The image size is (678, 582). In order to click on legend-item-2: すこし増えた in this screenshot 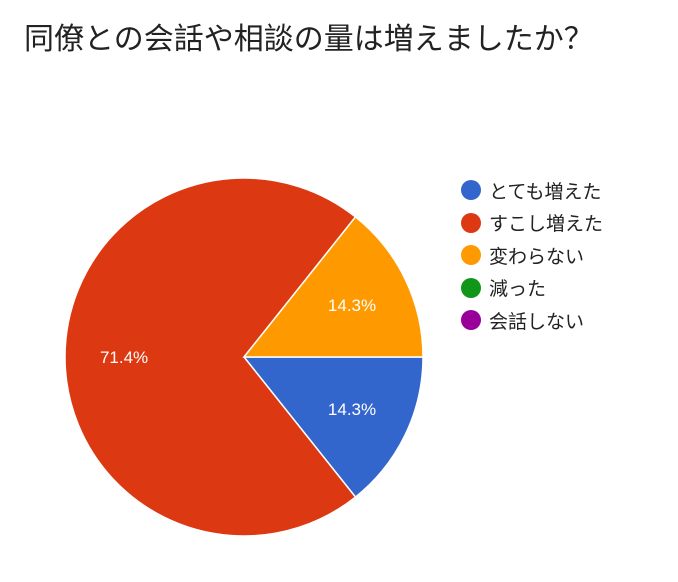, I will do `click(532, 223)`.